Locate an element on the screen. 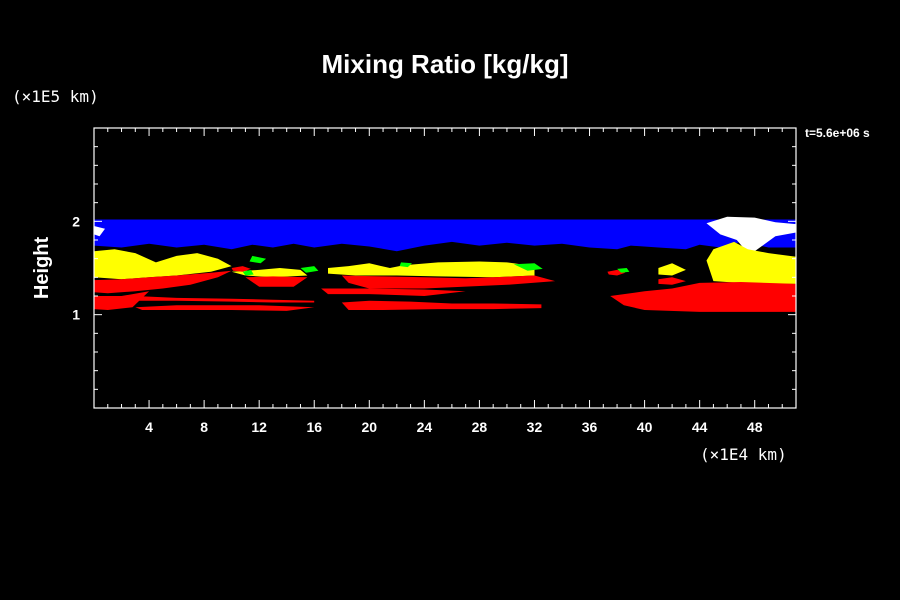  y-tick-label: 1 is located at coordinates (76, 315).